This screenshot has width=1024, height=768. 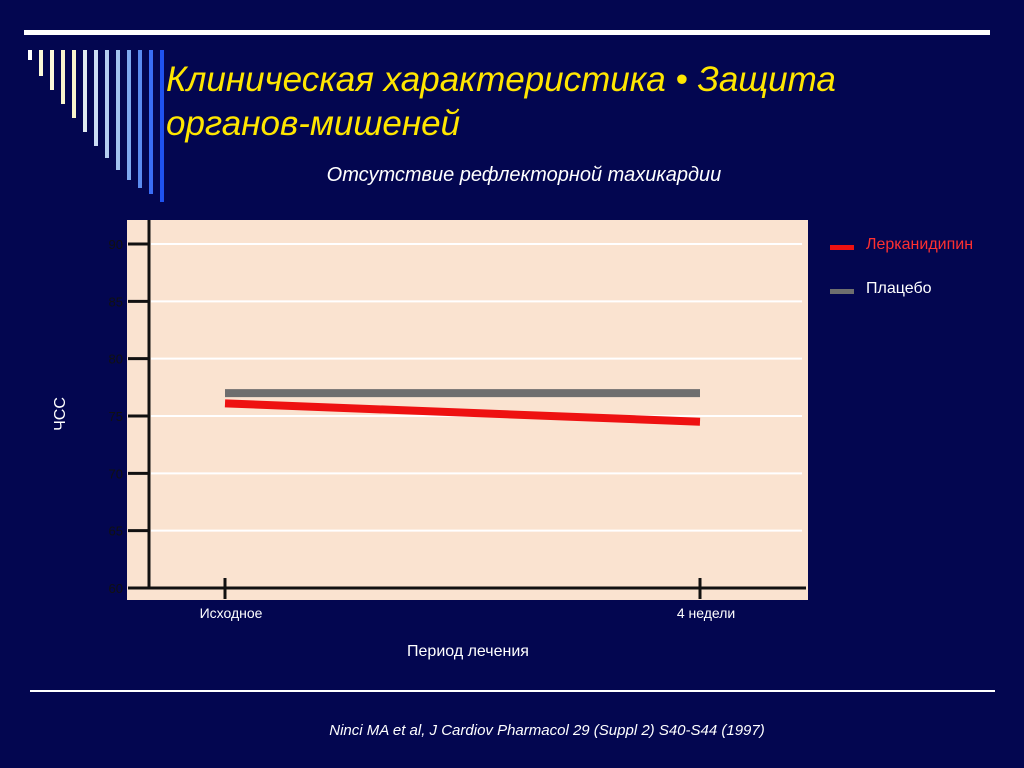 What do you see at coordinates (512, 691) in the screenshot?
I see `bottom-rule` at bounding box center [512, 691].